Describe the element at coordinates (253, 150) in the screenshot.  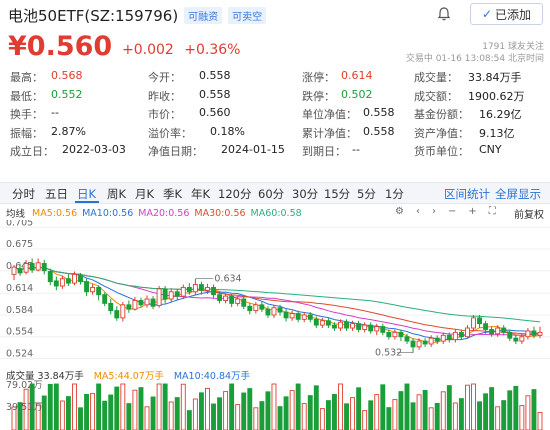
I see `stat-value: 2024-01-15` at that location.